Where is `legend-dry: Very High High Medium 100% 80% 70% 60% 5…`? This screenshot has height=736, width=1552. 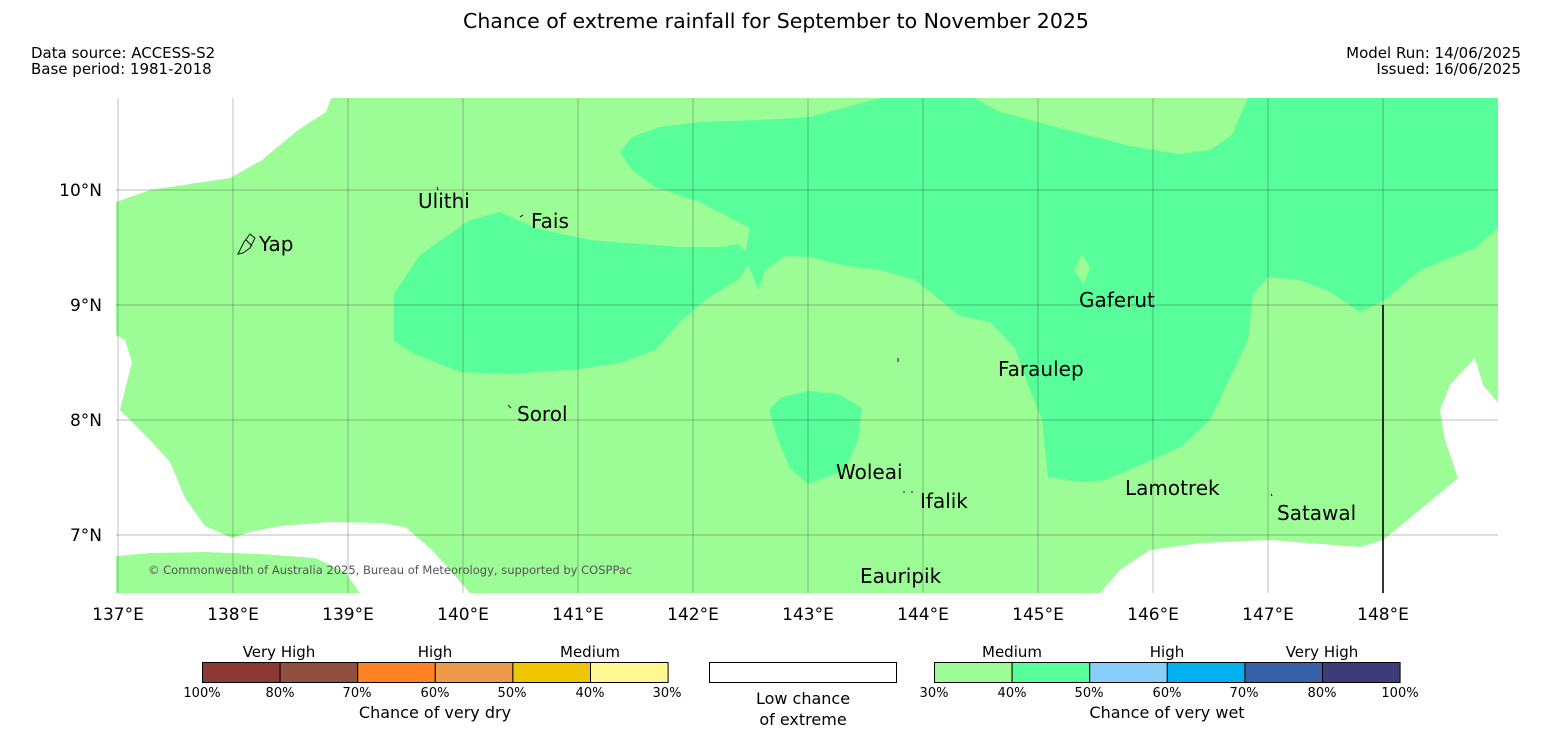
legend-dry: Very High High Medium 100% 80% 70% 60% 5… is located at coordinates (432, 682).